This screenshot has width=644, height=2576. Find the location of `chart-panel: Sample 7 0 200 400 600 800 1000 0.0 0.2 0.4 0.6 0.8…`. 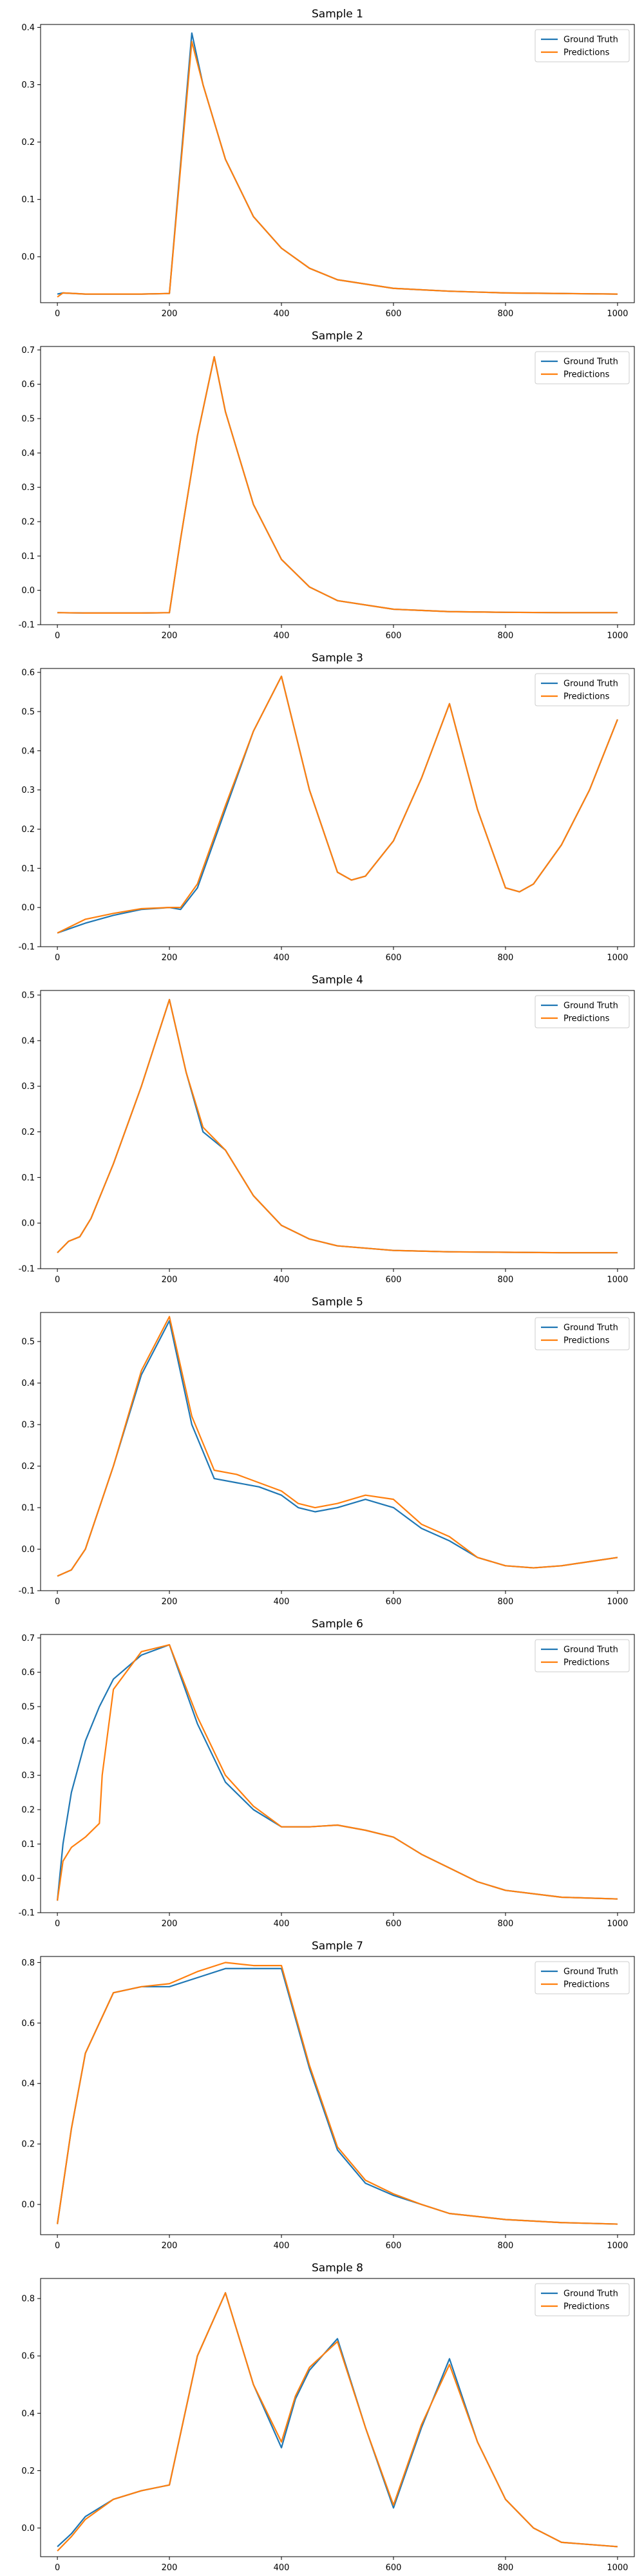

chart-panel: Sample 7 0 200 400 600 800 1000 0.0 0.2 0.4 0.6 0.8… is located at coordinates (328, 2095).